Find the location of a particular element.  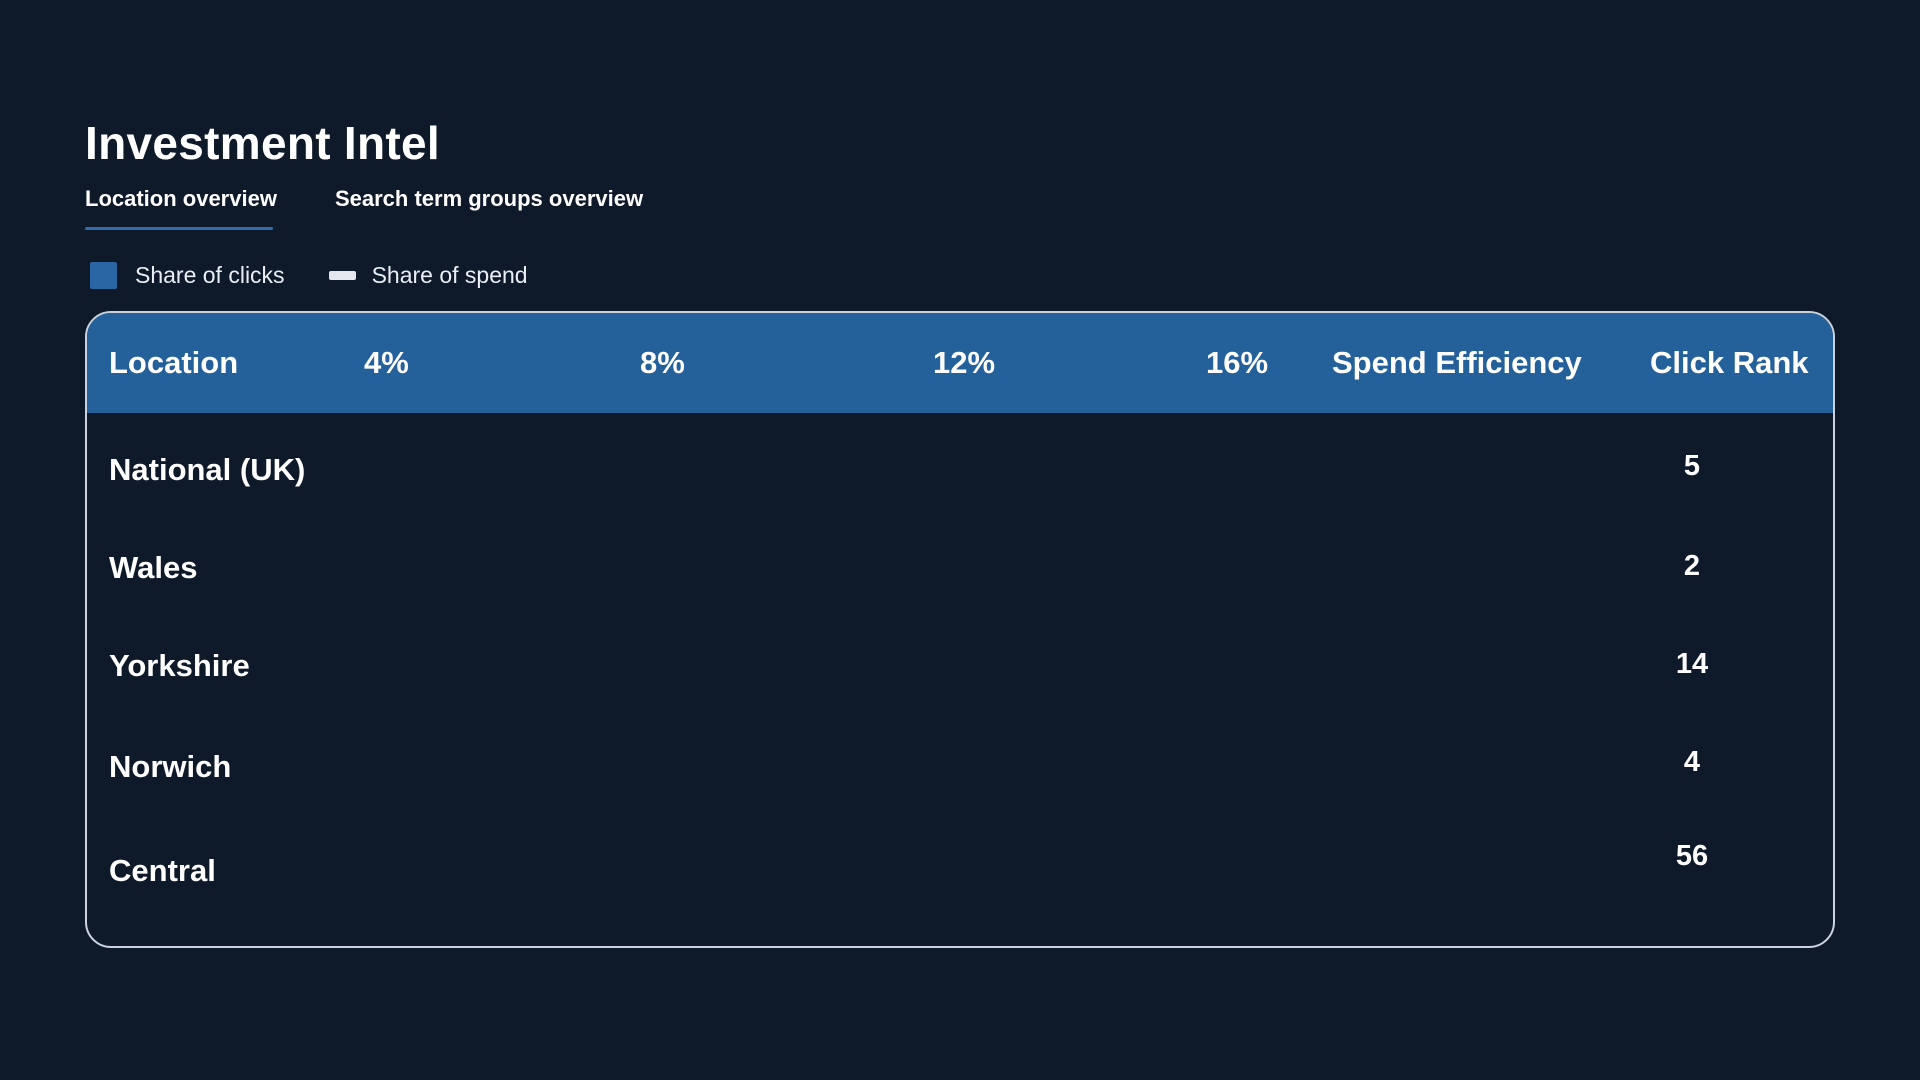

row-location: National (UK) is located at coordinates (207, 469).